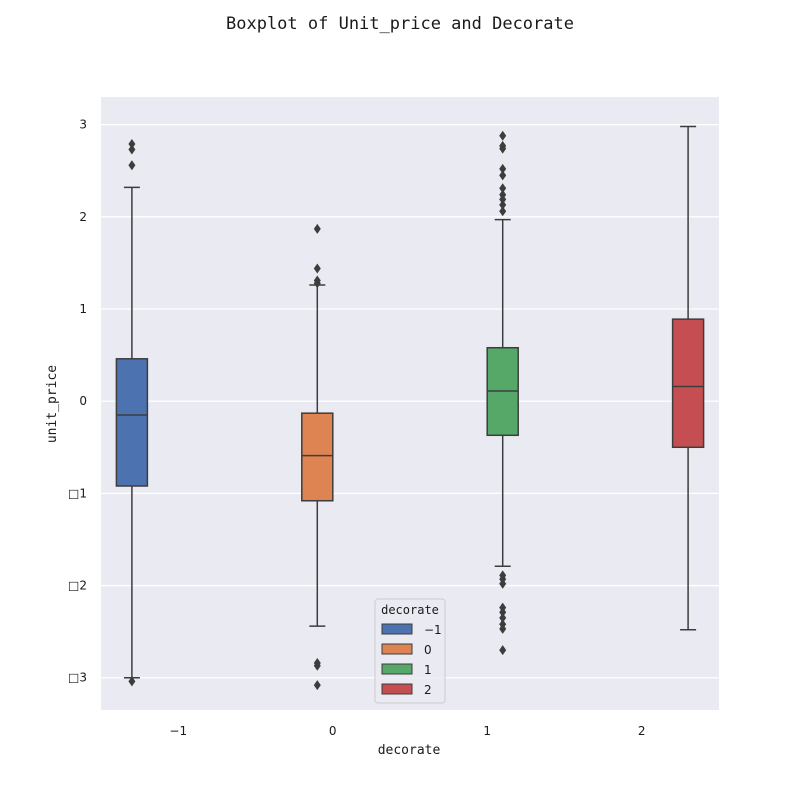 The height and width of the screenshot is (800, 800). Describe the element at coordinates (77, 586) in the screenshot. I see `y-tick-label: □2` at that location.